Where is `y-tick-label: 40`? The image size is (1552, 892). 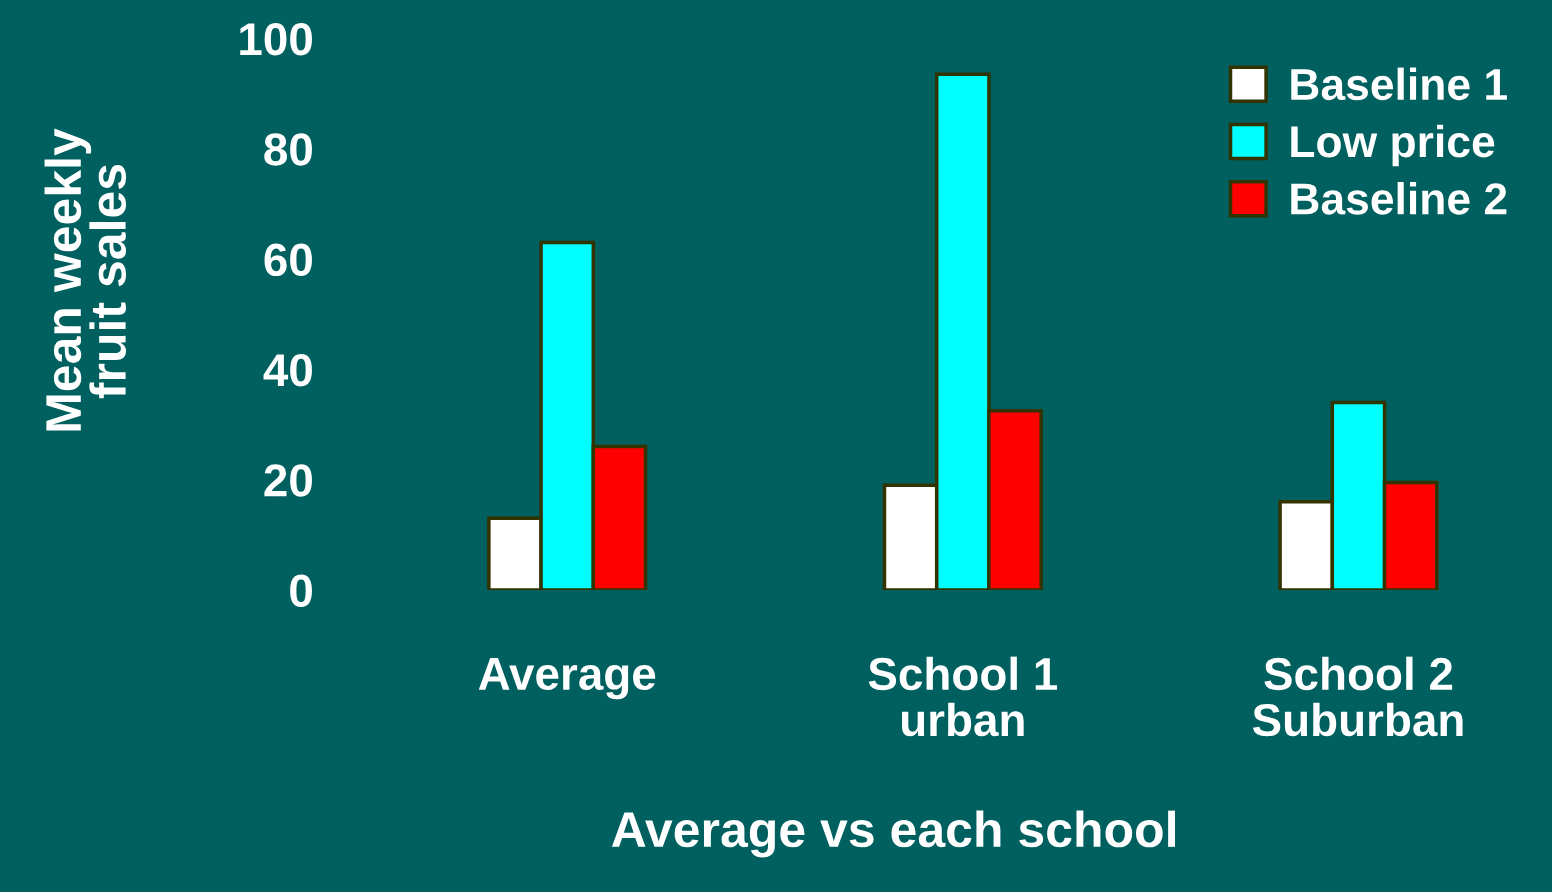 y-tick-label: 40 is located at coordinates (287, 370).